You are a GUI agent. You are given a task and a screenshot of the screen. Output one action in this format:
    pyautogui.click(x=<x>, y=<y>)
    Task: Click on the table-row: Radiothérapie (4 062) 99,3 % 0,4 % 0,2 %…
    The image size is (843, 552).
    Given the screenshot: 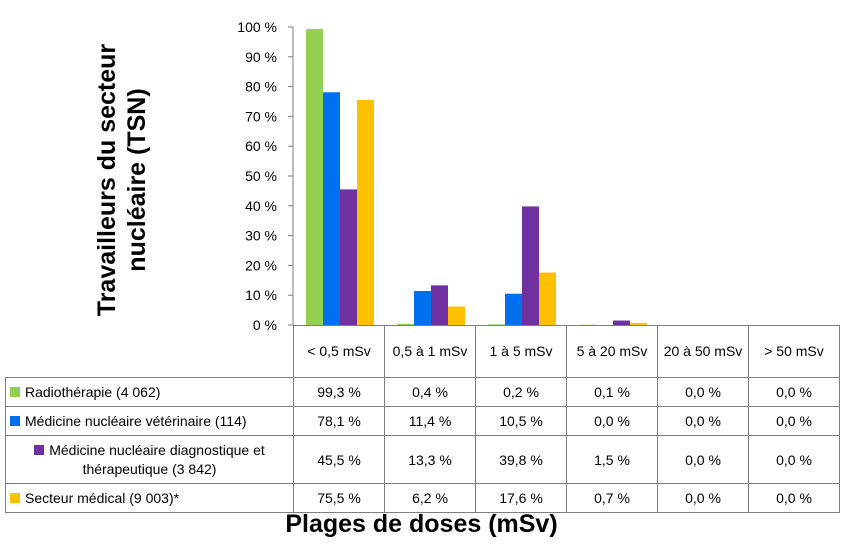 What is the action you would take?
    pyautogui.click(x=422, y=392)
    